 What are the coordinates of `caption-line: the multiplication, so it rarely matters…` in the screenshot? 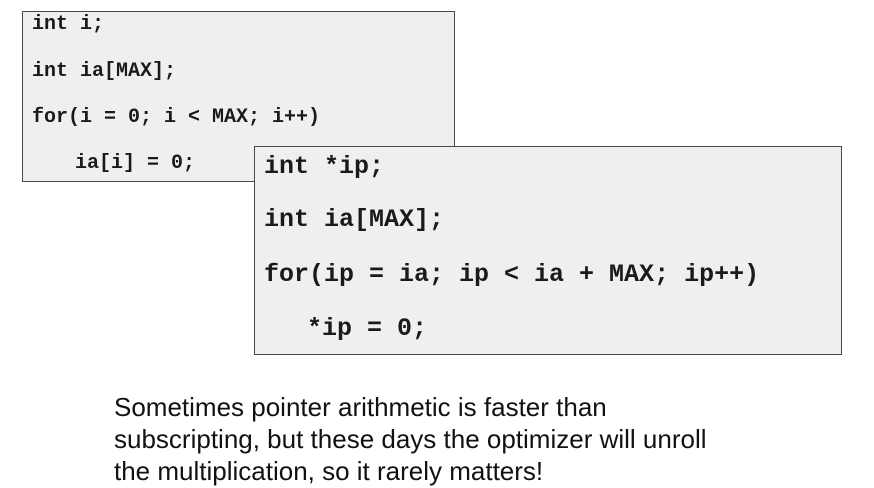 It's located at (329, 471).